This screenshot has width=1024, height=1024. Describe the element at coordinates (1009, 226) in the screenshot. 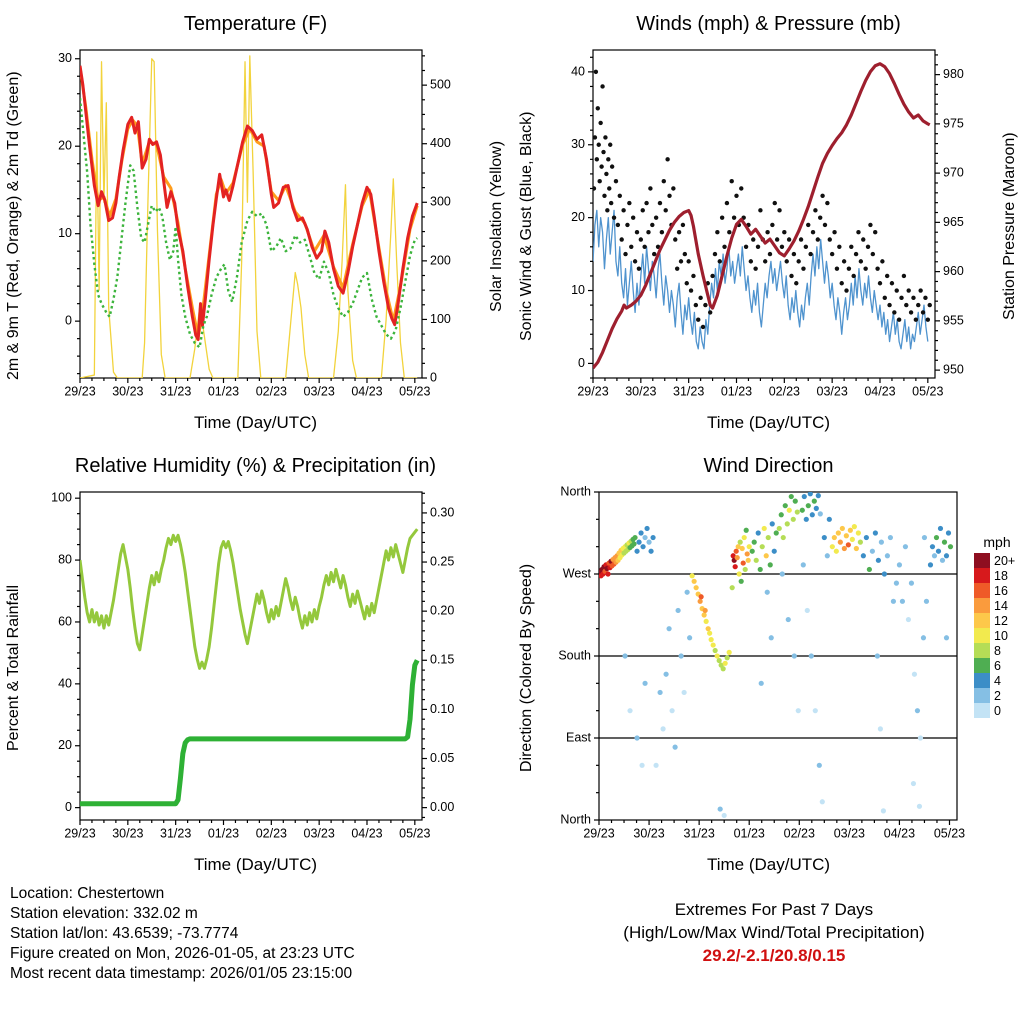

I see `station-pressure-y-axis-label: Station Pressure (Maroon)` at that location.